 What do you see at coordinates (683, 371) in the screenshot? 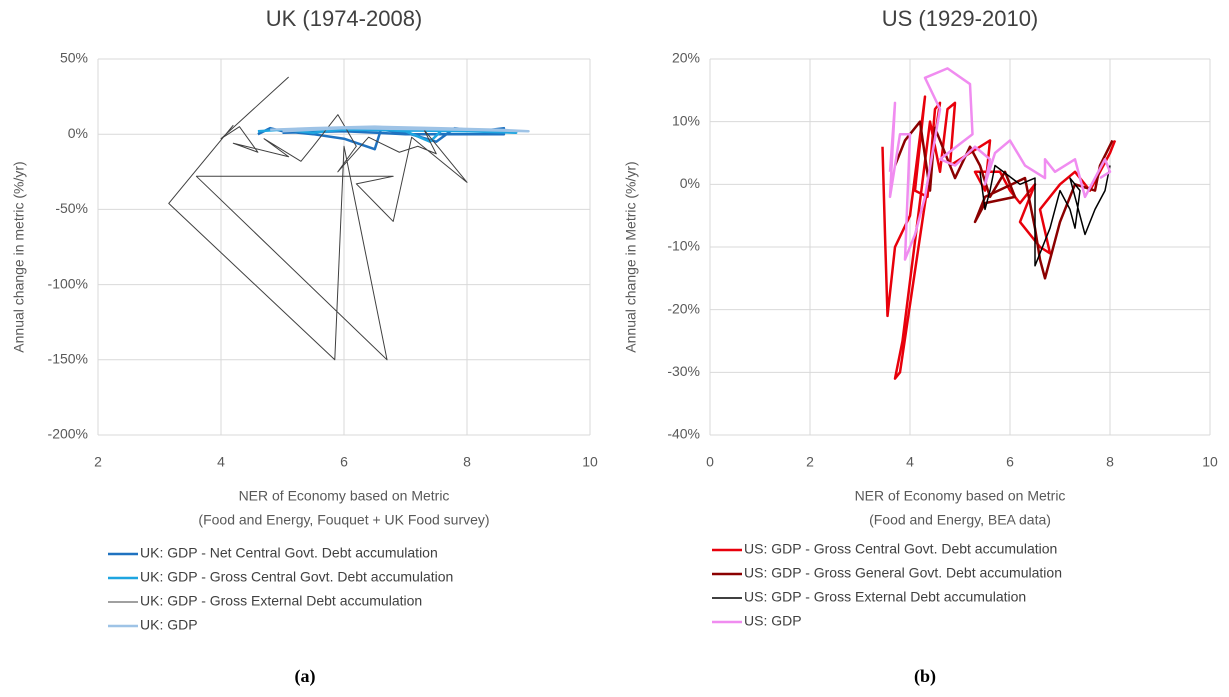
I see `y-tick-label: -30%` at bounding box center [683, 371].